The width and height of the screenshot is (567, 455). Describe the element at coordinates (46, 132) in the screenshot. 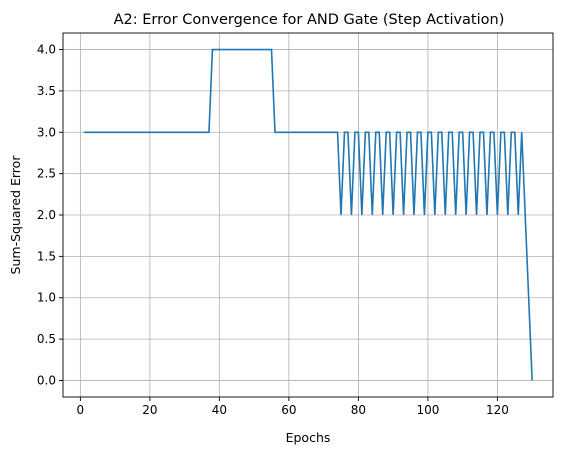

I see `y-tick-label: 3.0` at that location.